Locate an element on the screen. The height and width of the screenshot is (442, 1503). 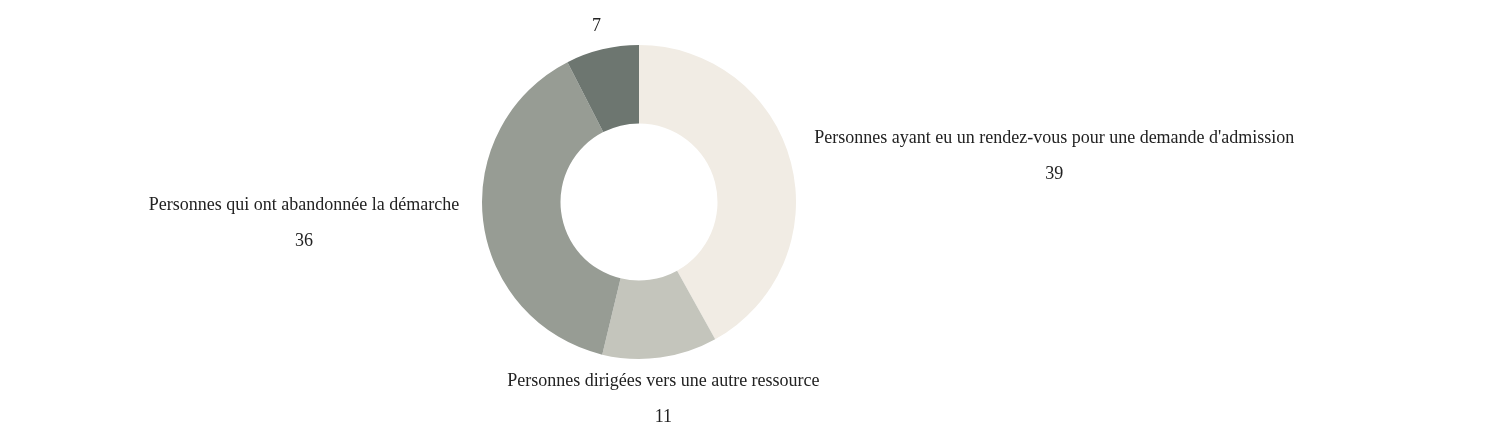
data-label: 36 is located at coordinates (304, 240).